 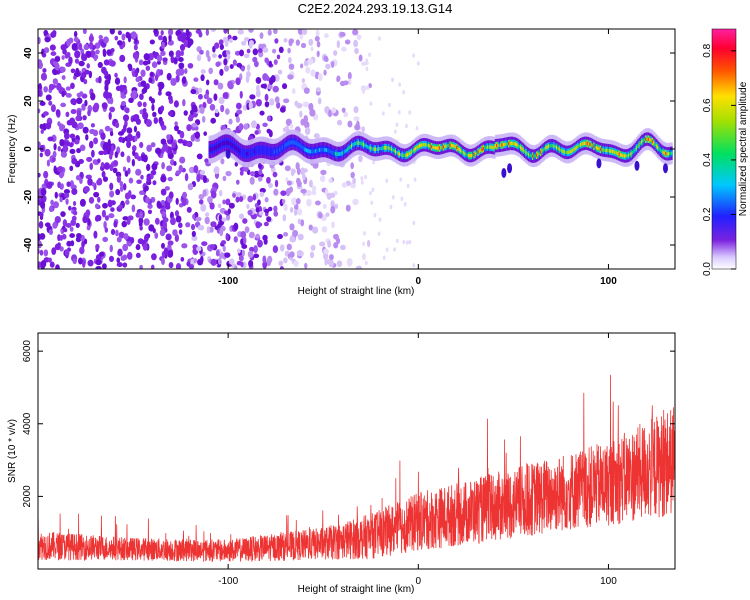 I want to click on snr-y-tick-label: 4000, so click(x=27, y=423).